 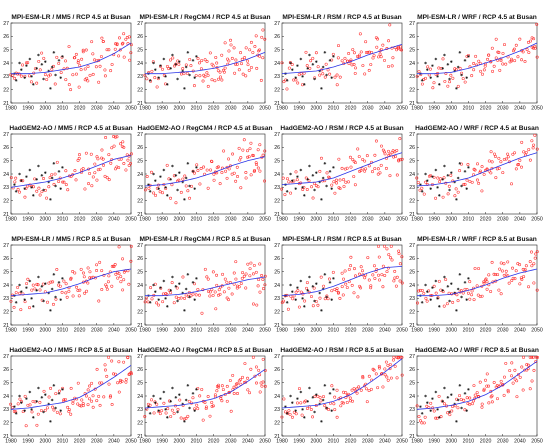 What do you see at coordinates (6, 370) in the screenshot?
I see `y-tick-label: 26` at bounding box center [6, 370].